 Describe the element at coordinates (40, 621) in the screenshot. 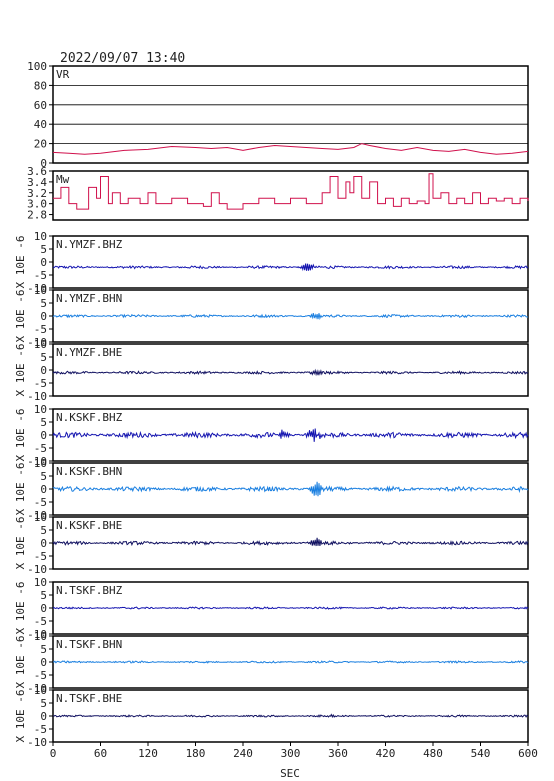

I see `wave-n-tskf-bhz-ytick-label: -5` at that location.